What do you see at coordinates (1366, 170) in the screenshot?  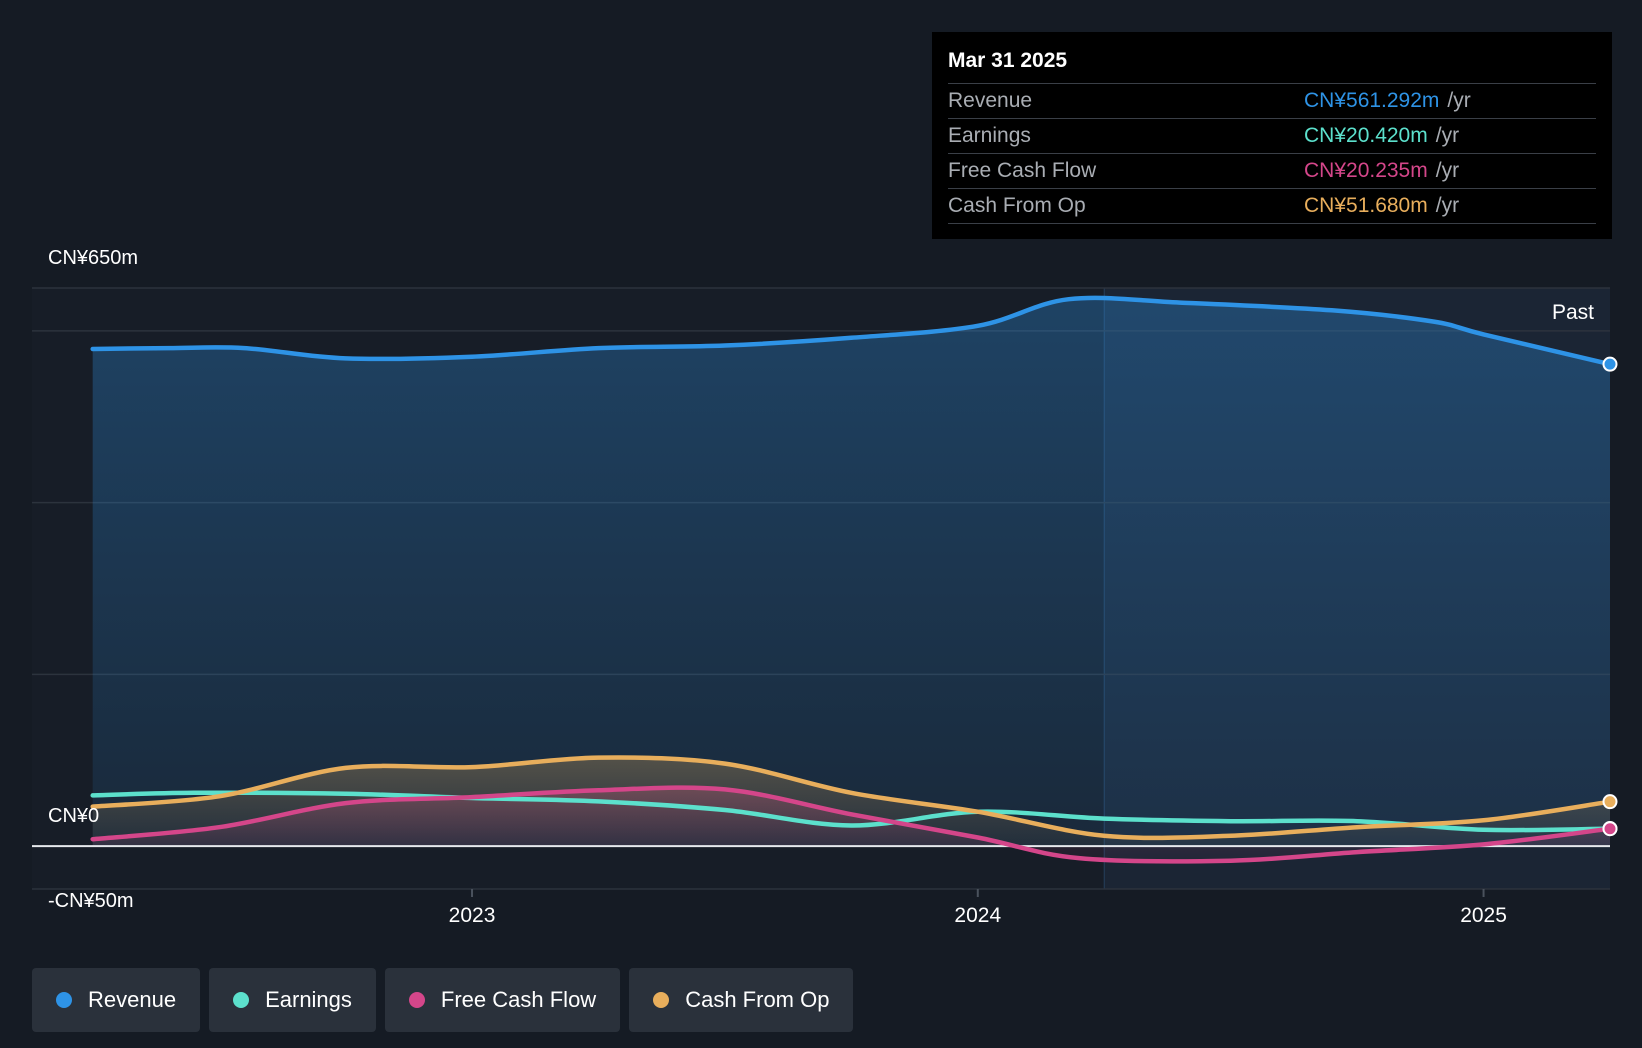 I see `tooltip-value: CN¥20.235m` at bounding box center [1366, 170].